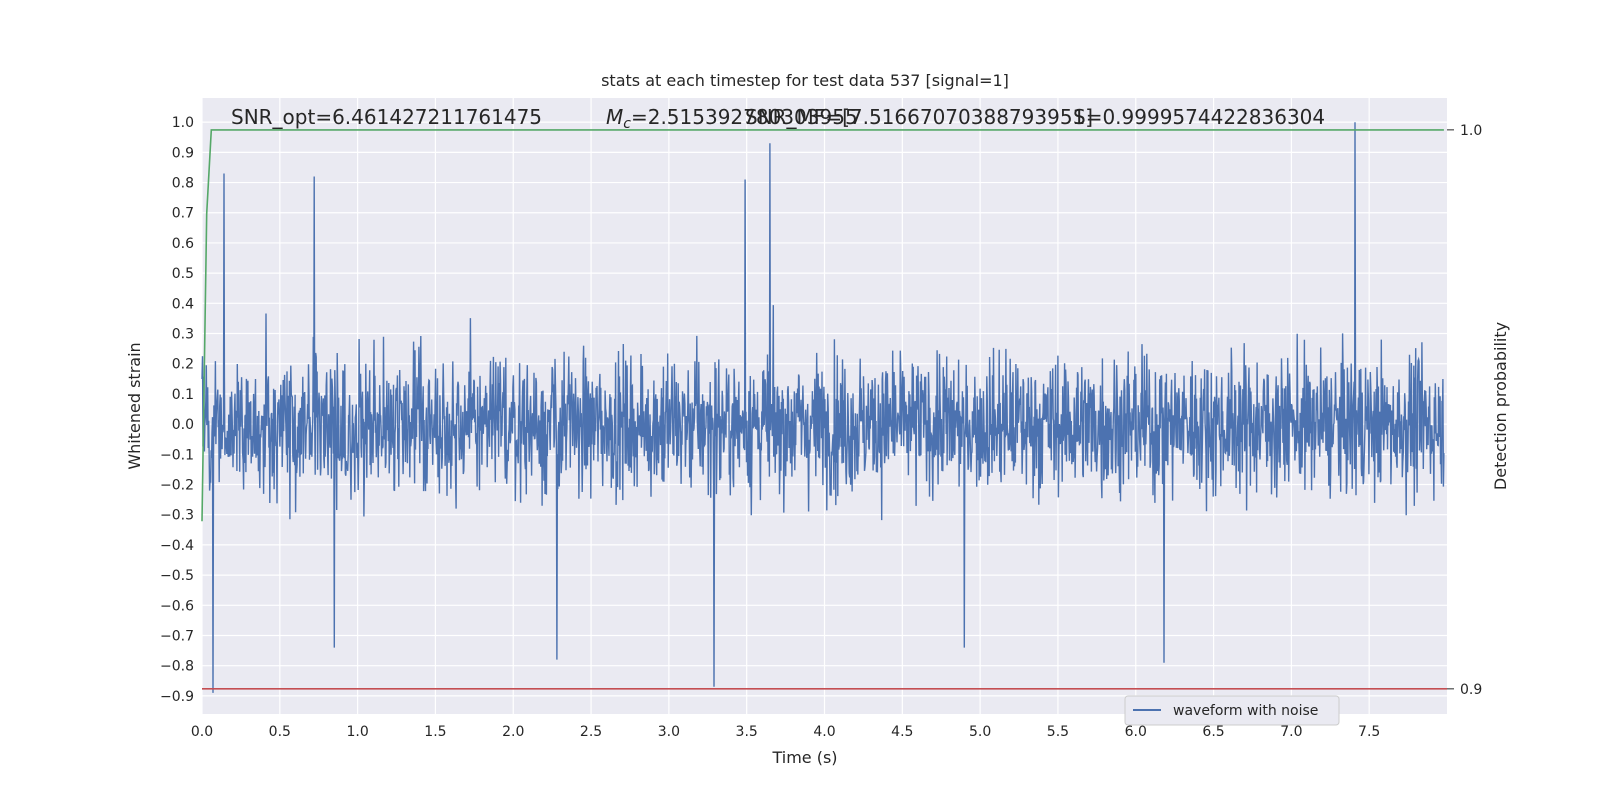  I want to click on y-axis-title: Whitened strain, so click(134, 405).